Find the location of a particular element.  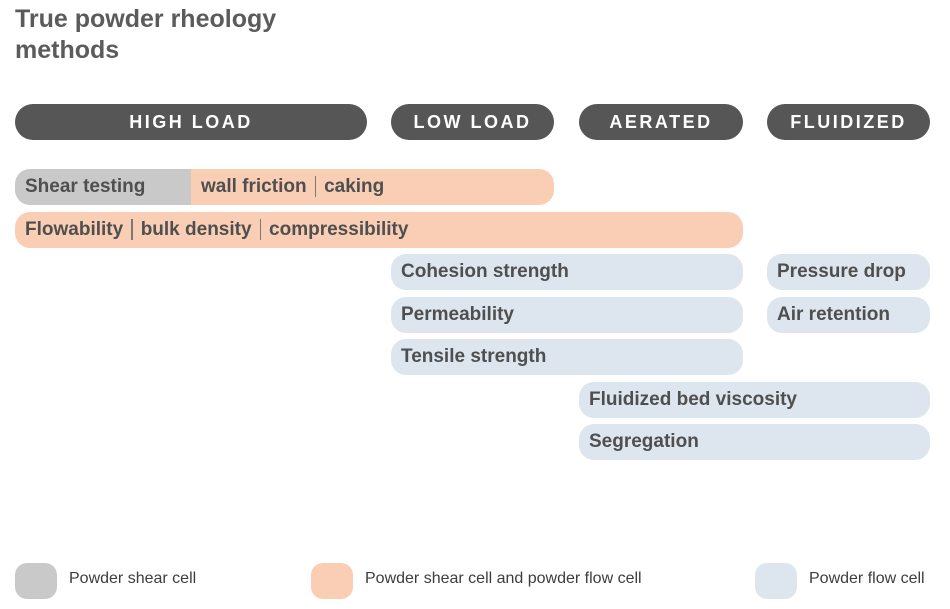

method-segregation: Segregation is located at coordinates (644, 441).